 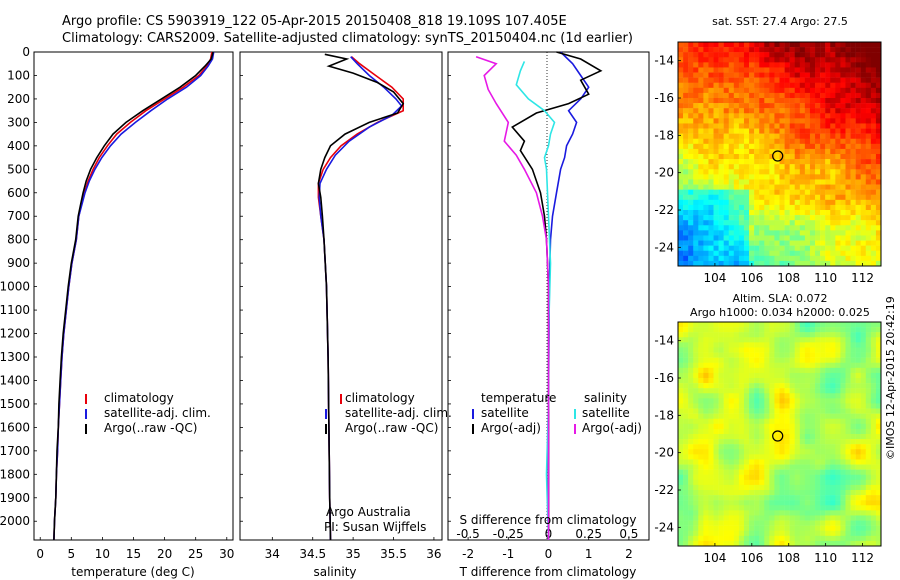 I want to click on sst-heatmap, so click(x=779, y=154).